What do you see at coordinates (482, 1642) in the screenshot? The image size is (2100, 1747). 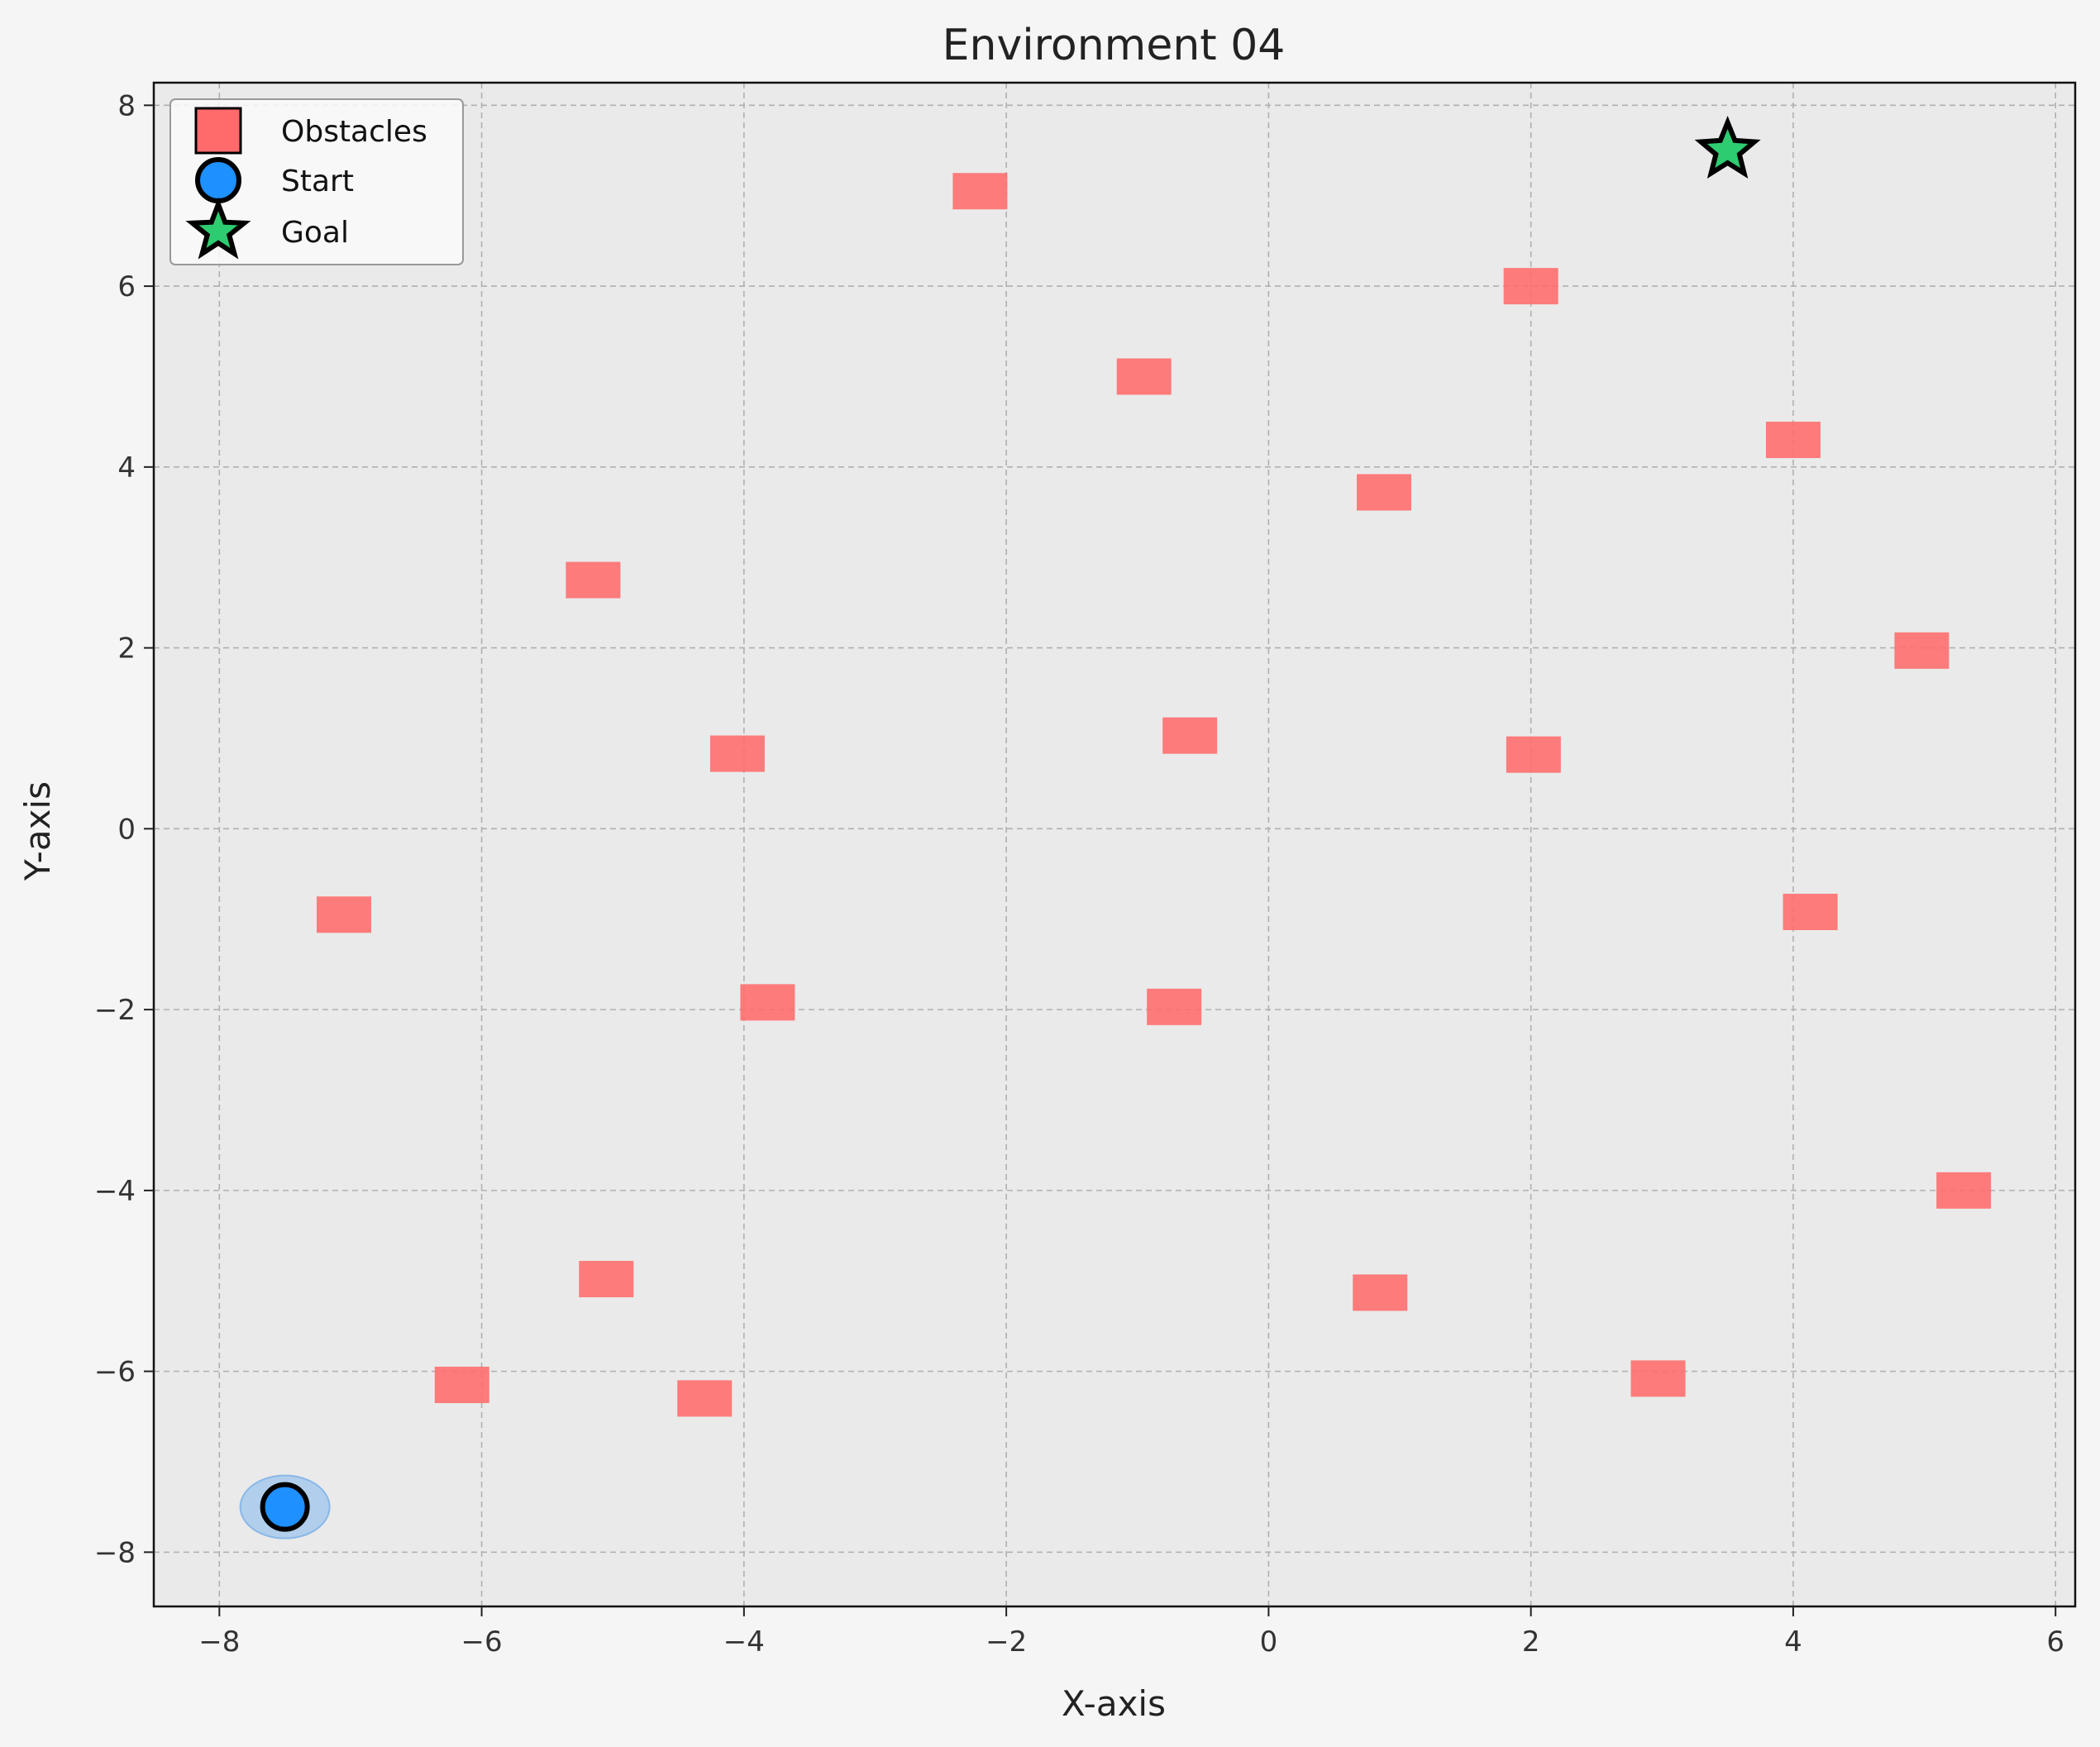 I see `x-tick-label: −6` at bounding box center [482, 1642].